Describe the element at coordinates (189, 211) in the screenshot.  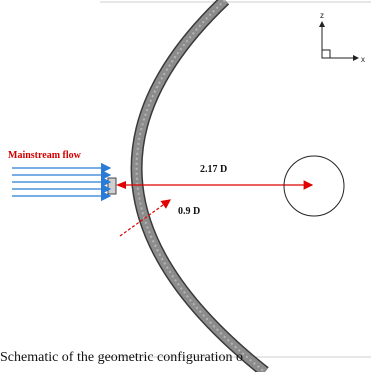
I see `wall-distance-label: 0.9 D` at that location.